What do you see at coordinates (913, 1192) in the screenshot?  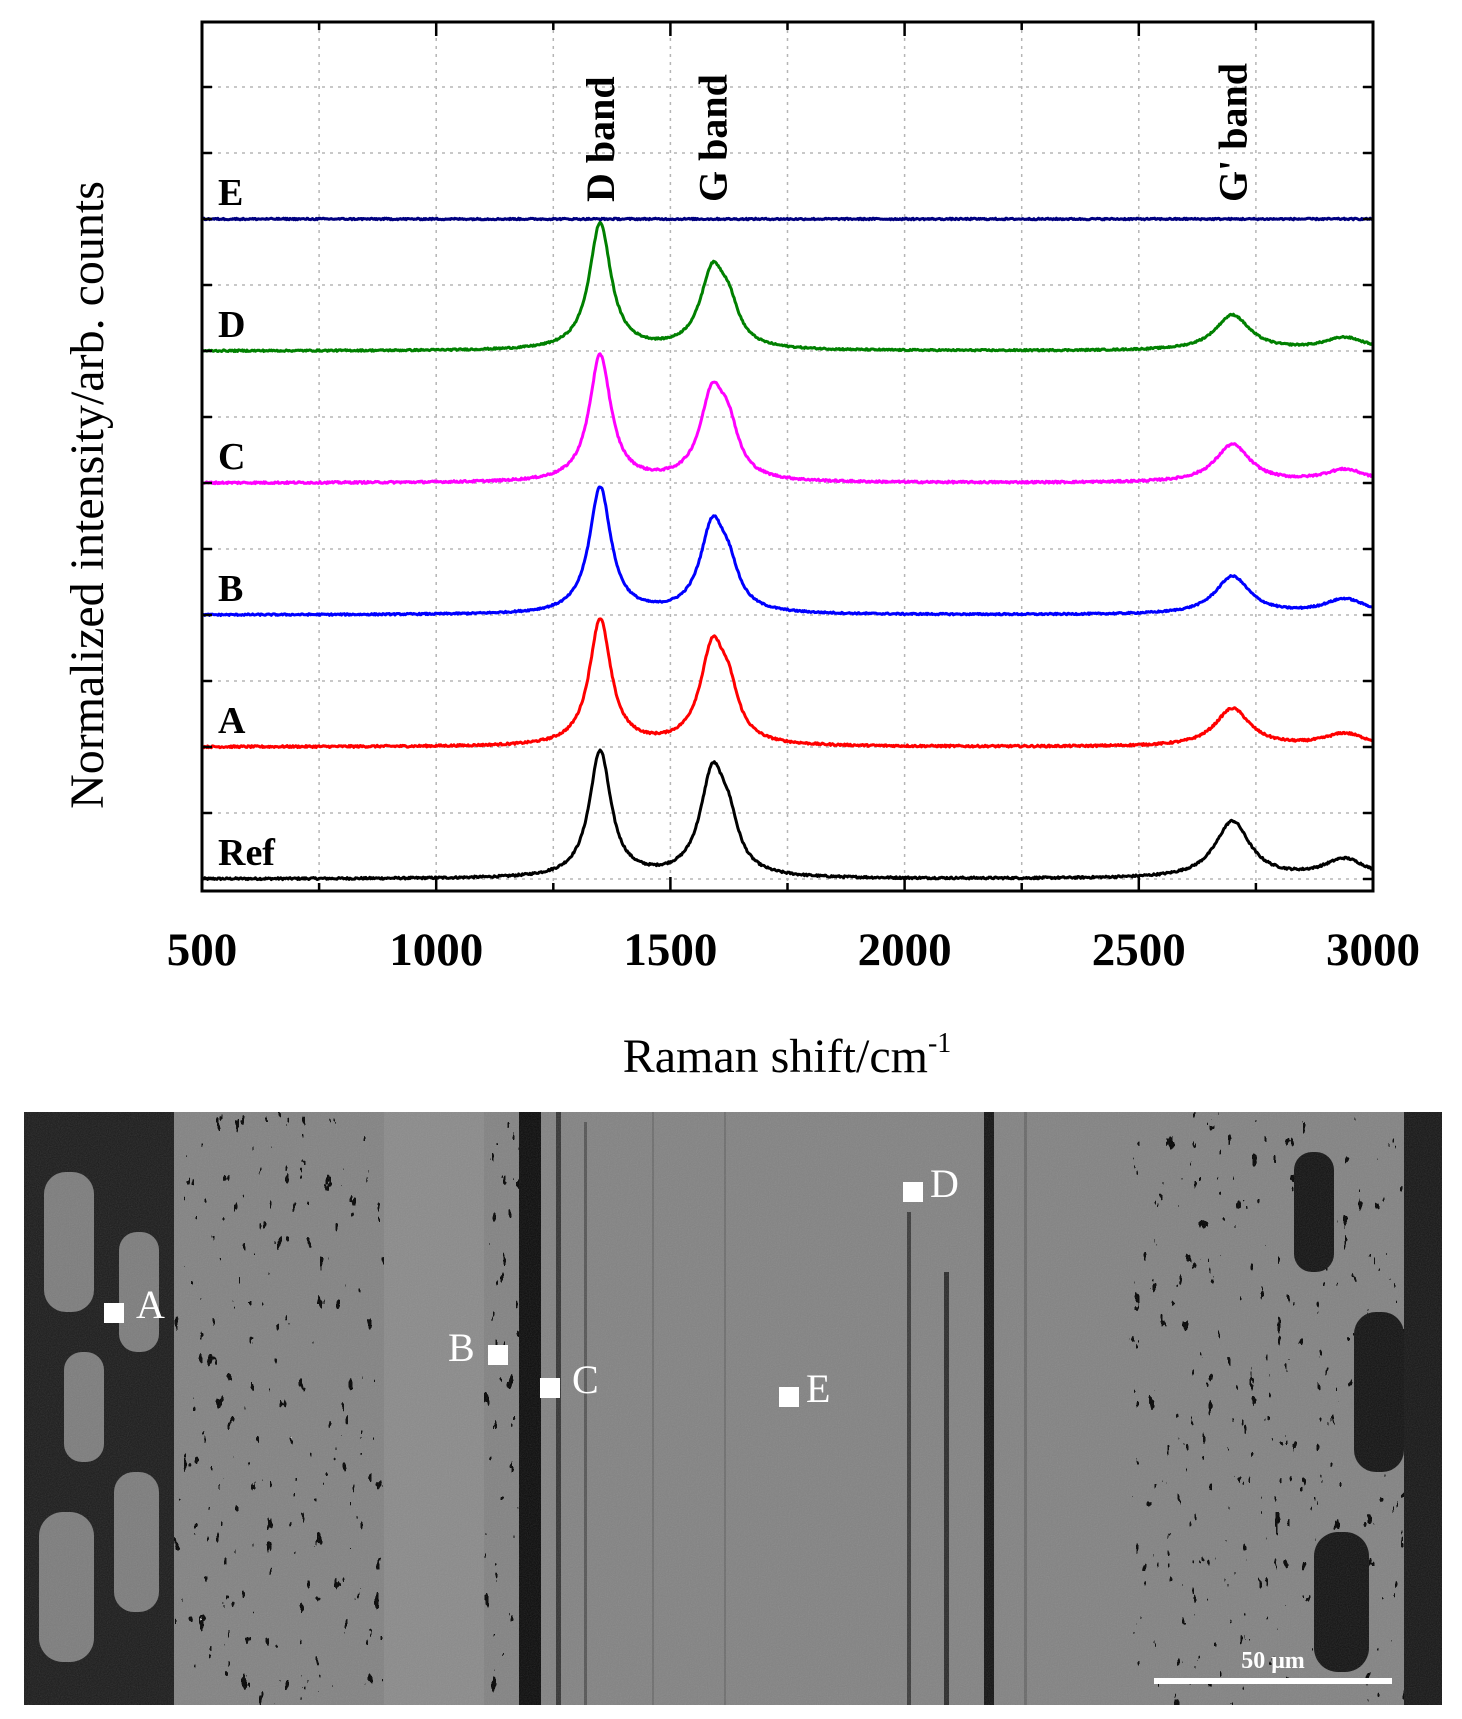 I see `marker-square-d` at bounding box center [913, 1192].